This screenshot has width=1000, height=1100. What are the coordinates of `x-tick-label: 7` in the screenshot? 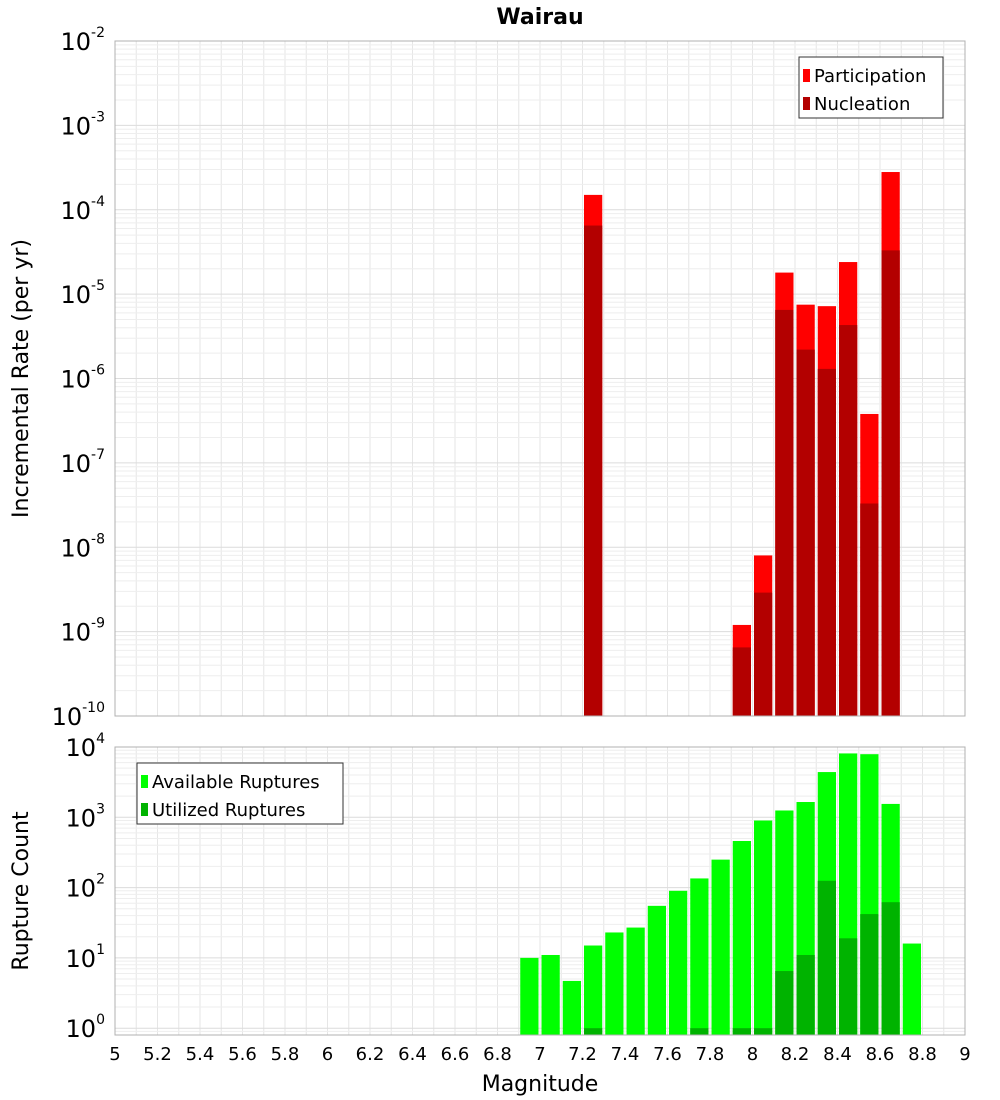 It's located at (539, 1054).